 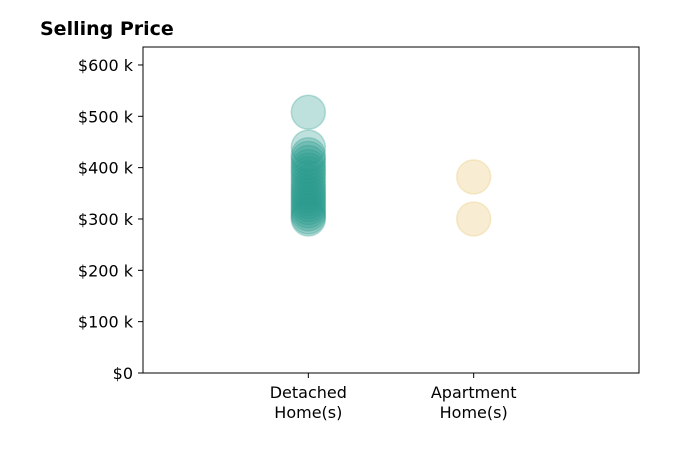 What do you see at coordinates (308, 402) in the screenshot?
I see `x-tick-label-0: Detached Home(s)` at bounding box center [308, 402].